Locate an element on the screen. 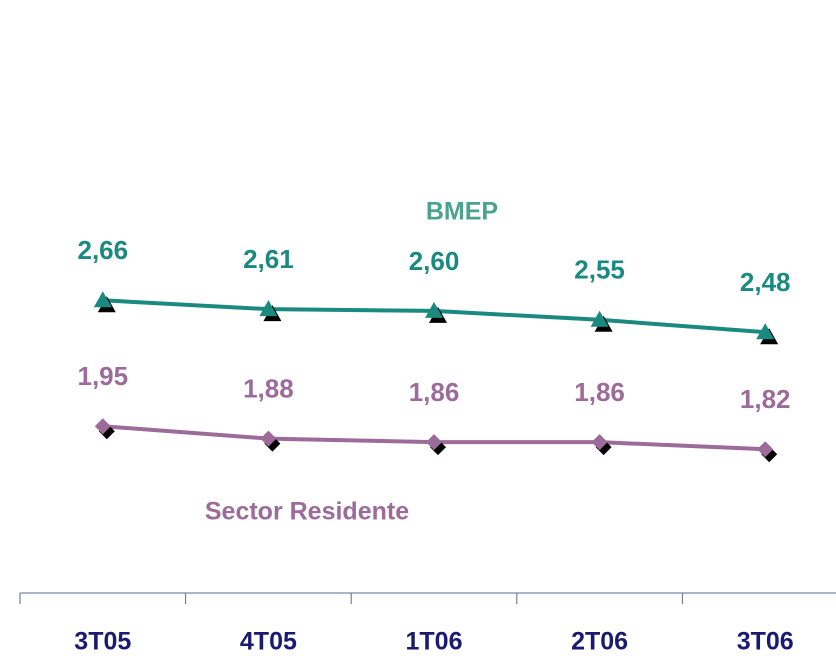  series-label: BMEP is located at coordinates (462, 212).